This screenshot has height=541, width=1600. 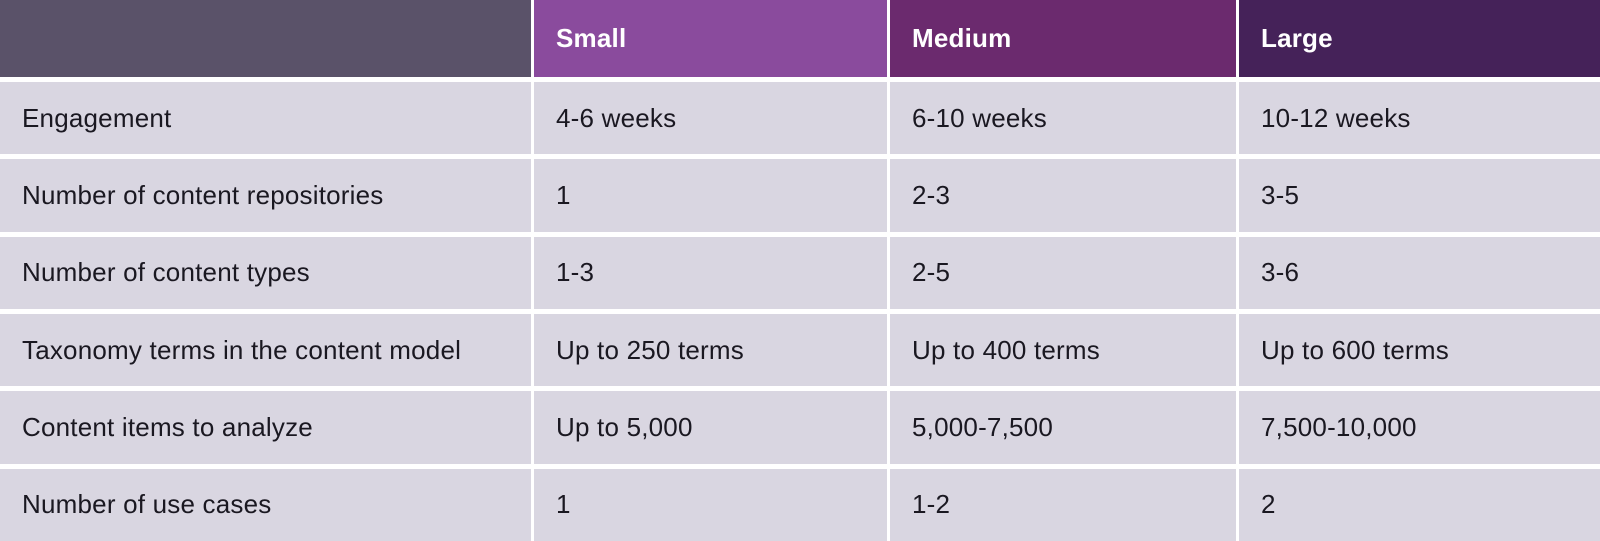 I want to click on header-large: Large, so click(x=1419, y=38).